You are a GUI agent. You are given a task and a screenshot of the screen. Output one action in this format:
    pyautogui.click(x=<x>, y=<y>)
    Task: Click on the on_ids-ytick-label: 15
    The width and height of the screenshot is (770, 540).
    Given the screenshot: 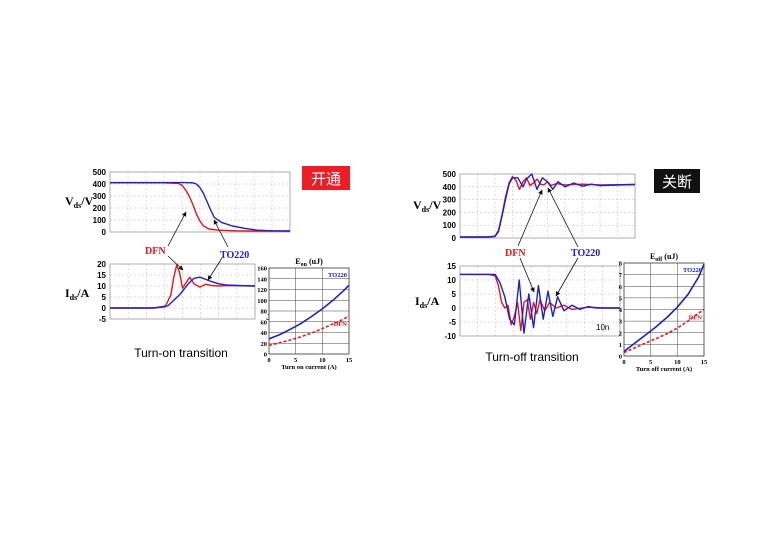 What is the action you would take?
    pyautogui.click(x=101, y=275)
    